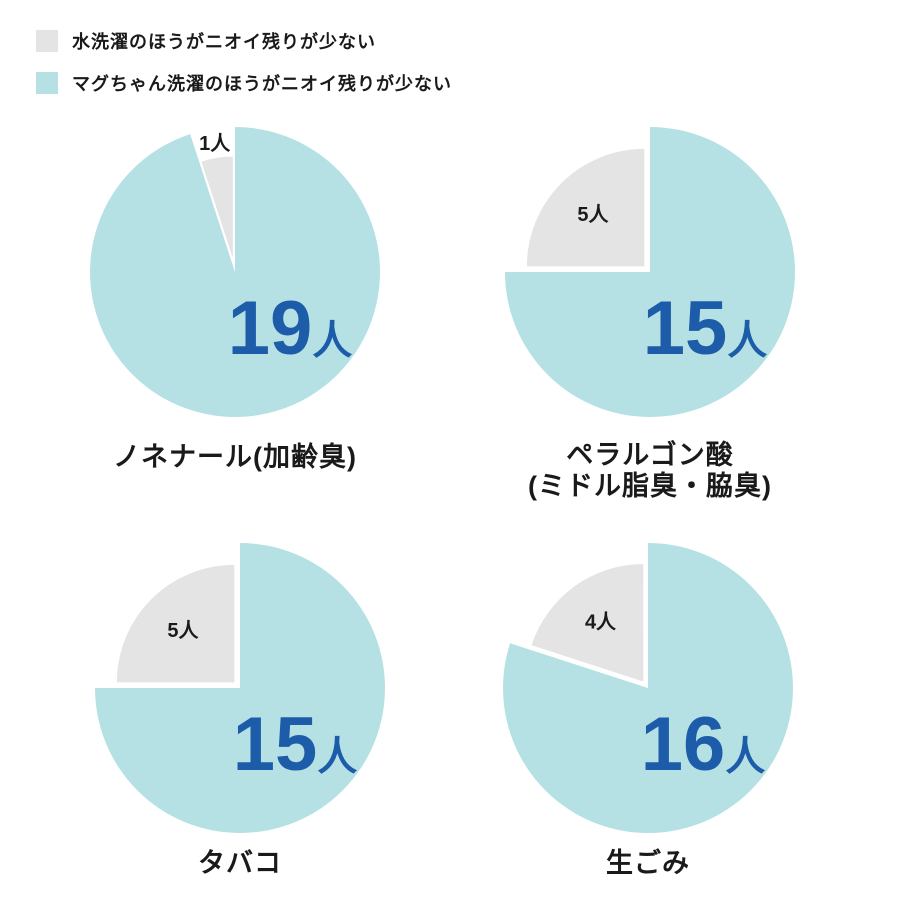 The width and height of the screenshot is (900, 900). Describe the element at coordinates (244, 62) in the screenshot. I see `legend: 水洗濯のほうがニオイ残りが少ない マグちゃん洗濯のほうがニオイ残りが少ない` at that location.